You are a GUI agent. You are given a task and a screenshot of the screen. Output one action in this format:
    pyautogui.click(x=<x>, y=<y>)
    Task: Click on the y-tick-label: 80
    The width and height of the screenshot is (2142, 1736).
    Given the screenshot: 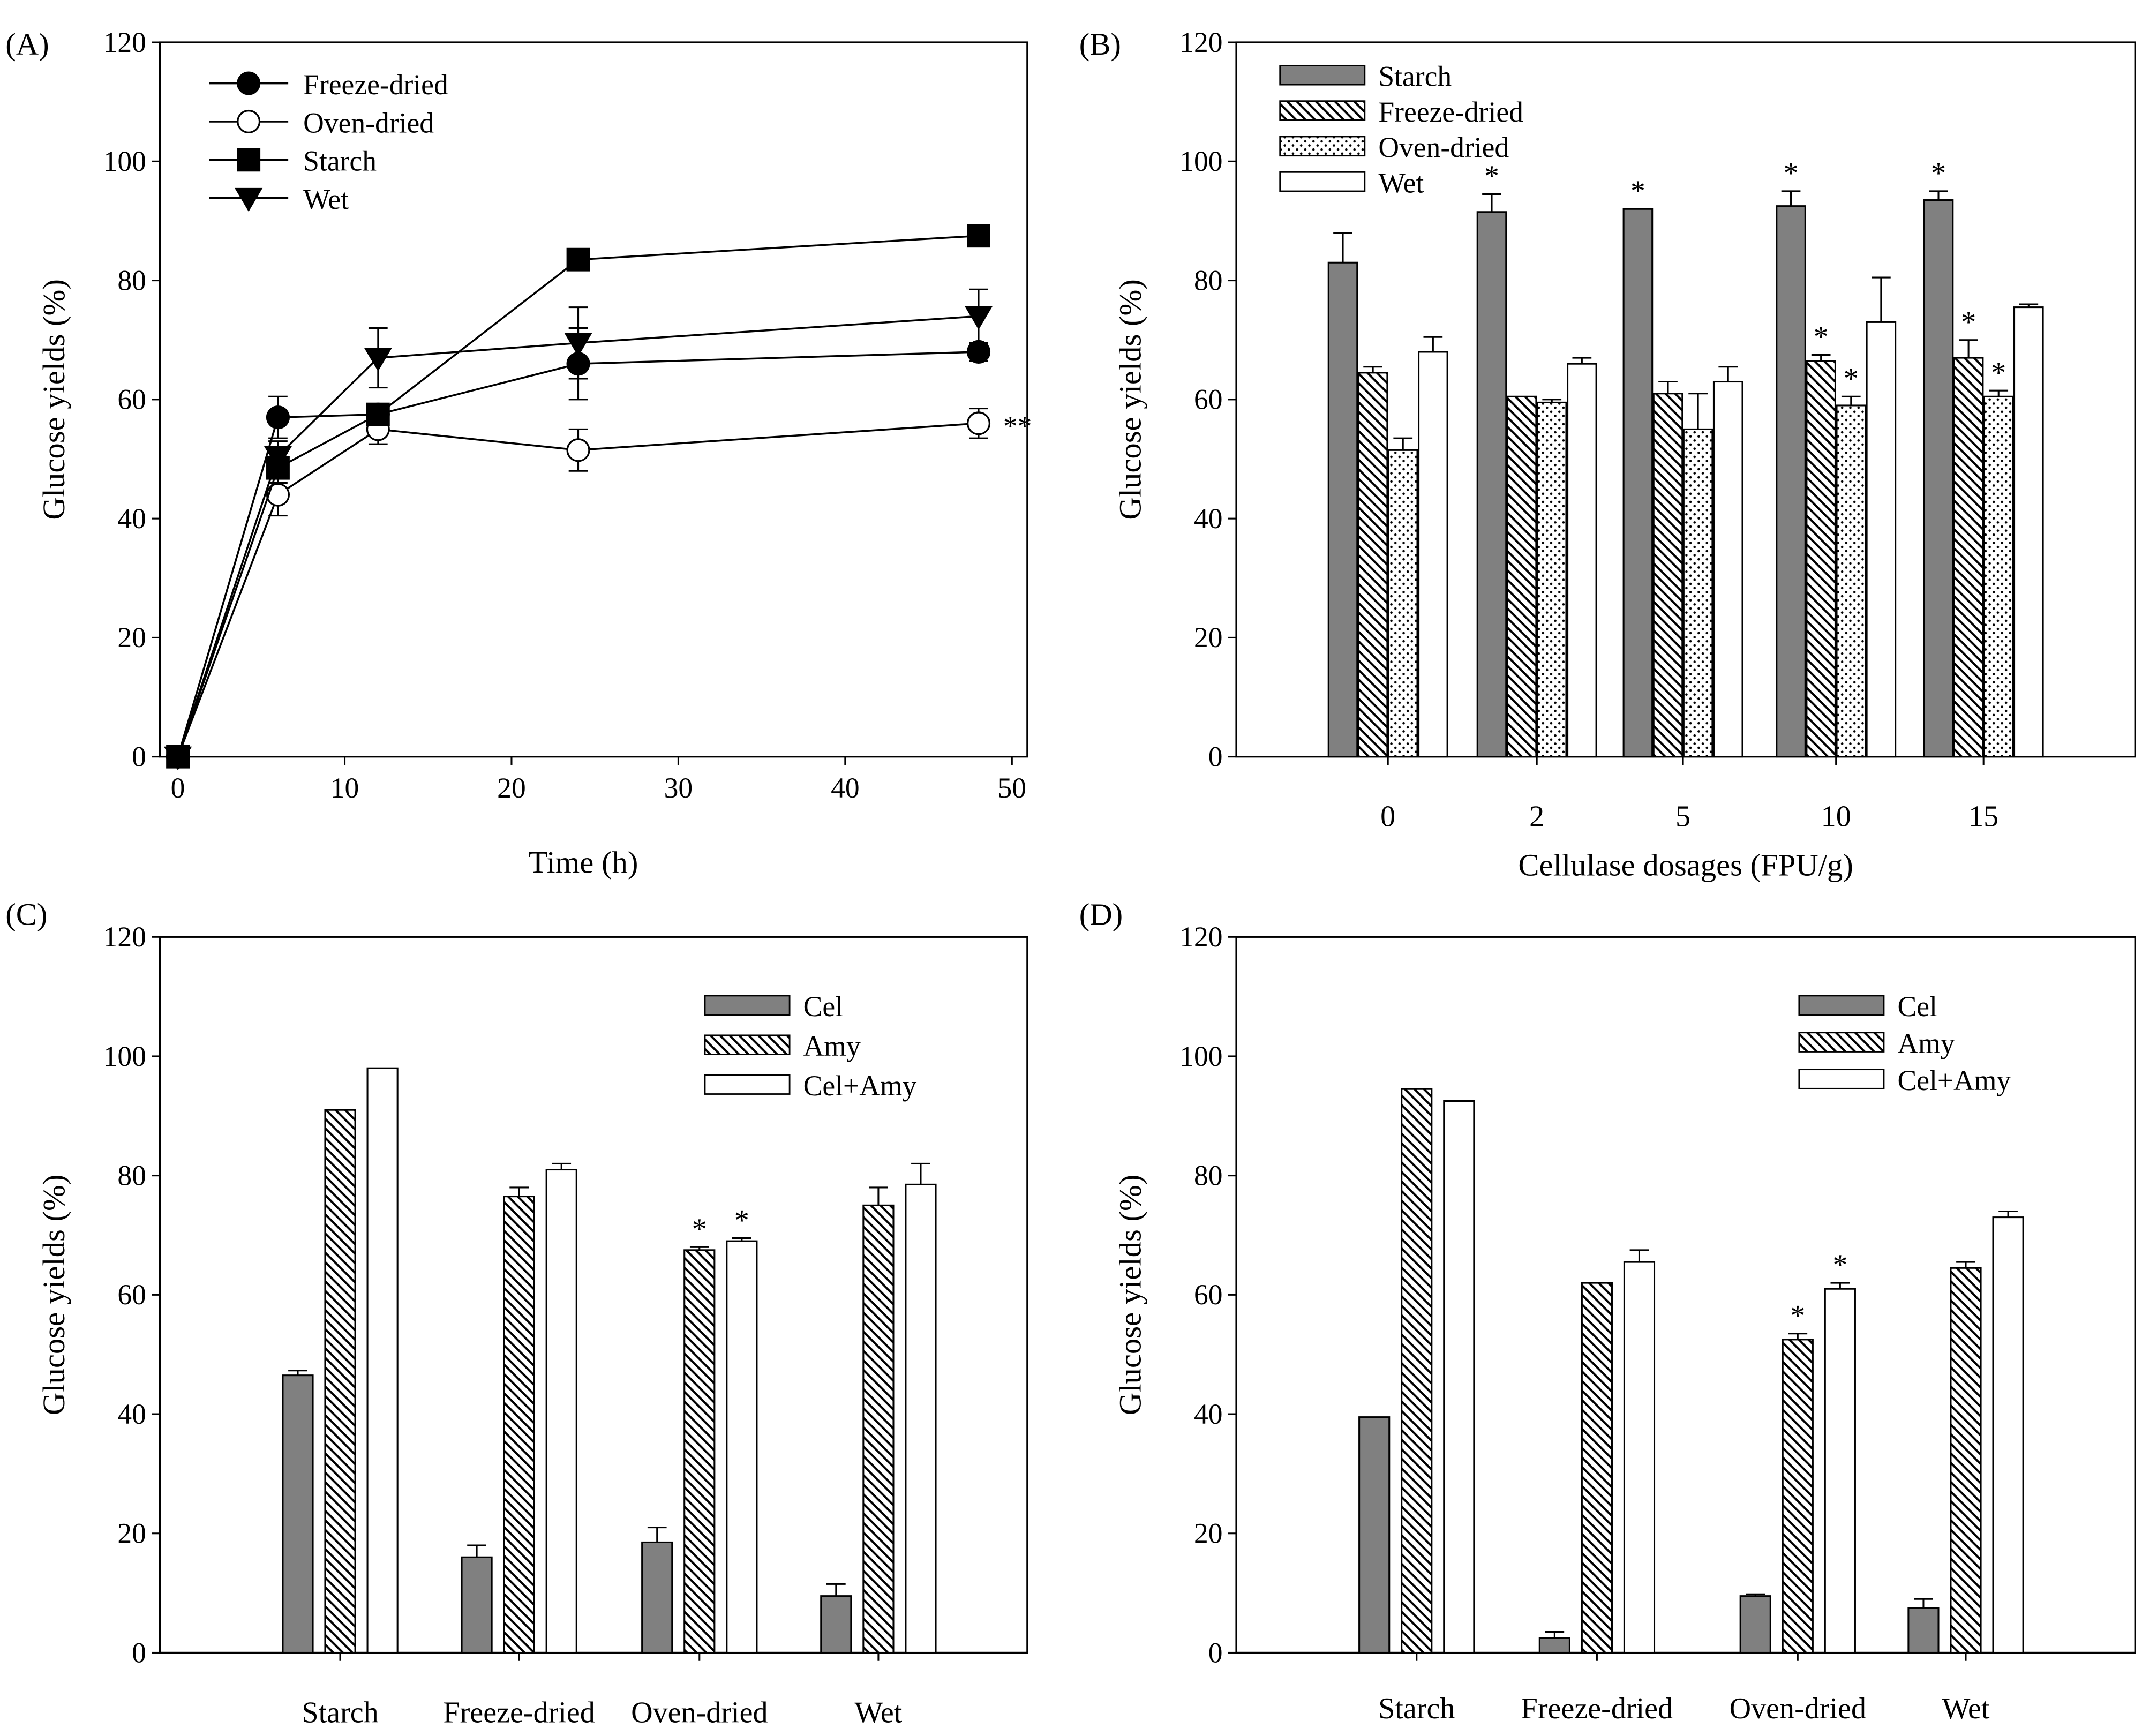 What is the action you would take?
    pyautogui.click(x=1208, y=280)
    